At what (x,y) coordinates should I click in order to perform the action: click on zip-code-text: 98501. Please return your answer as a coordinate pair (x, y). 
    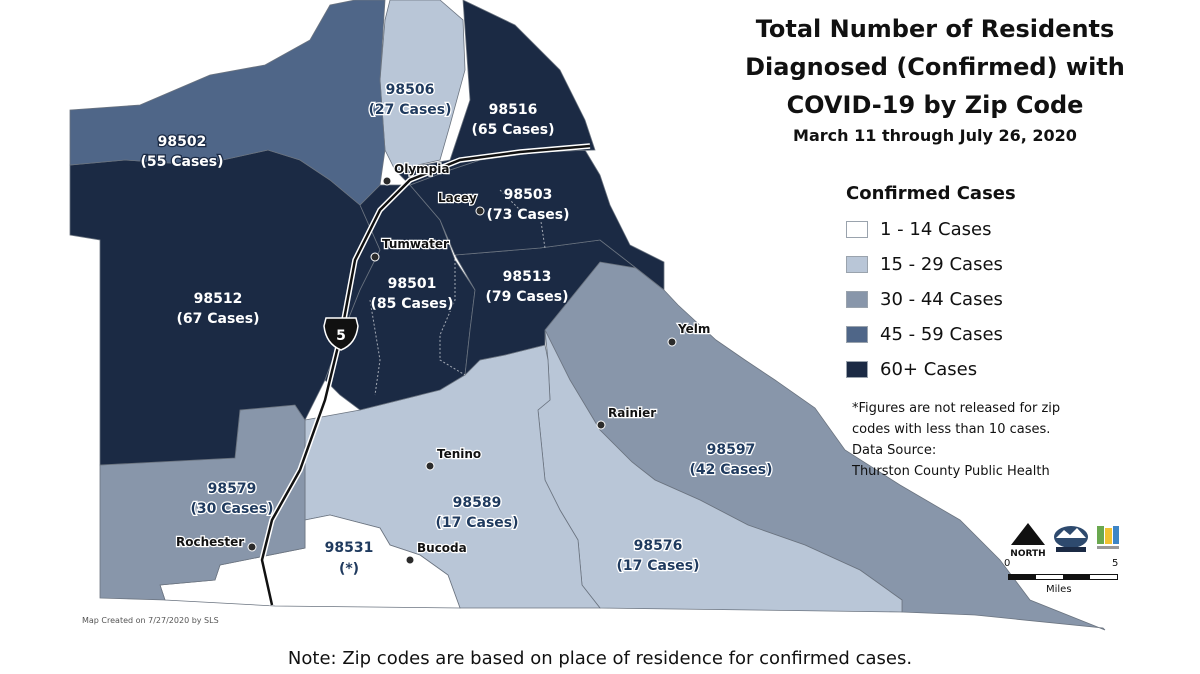
    Looking at the image, I should click on (412, 284).